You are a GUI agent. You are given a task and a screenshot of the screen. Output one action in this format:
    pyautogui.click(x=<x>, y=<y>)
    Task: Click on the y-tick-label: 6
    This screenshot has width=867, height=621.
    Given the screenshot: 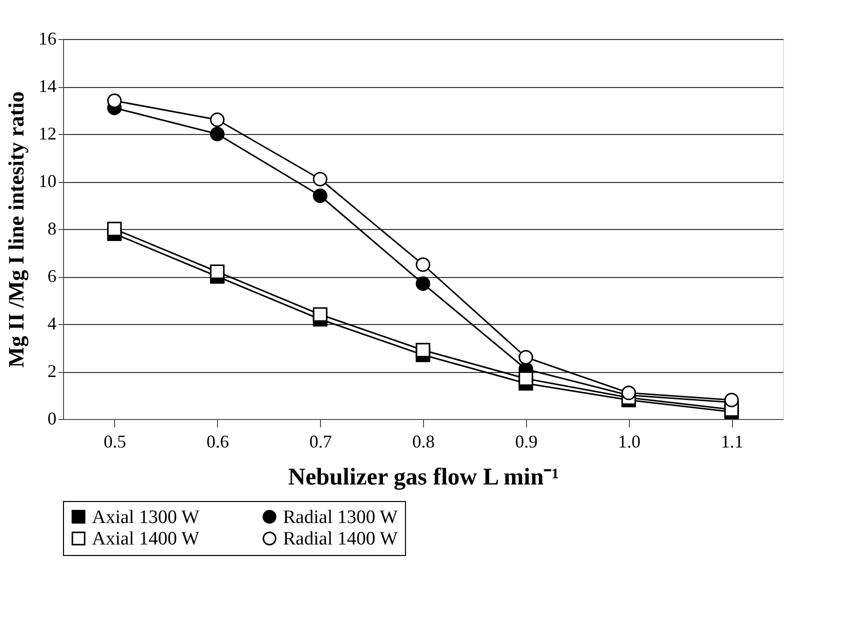 What is the action you would take?
    pyautogui.click(x=52, y=276)
    